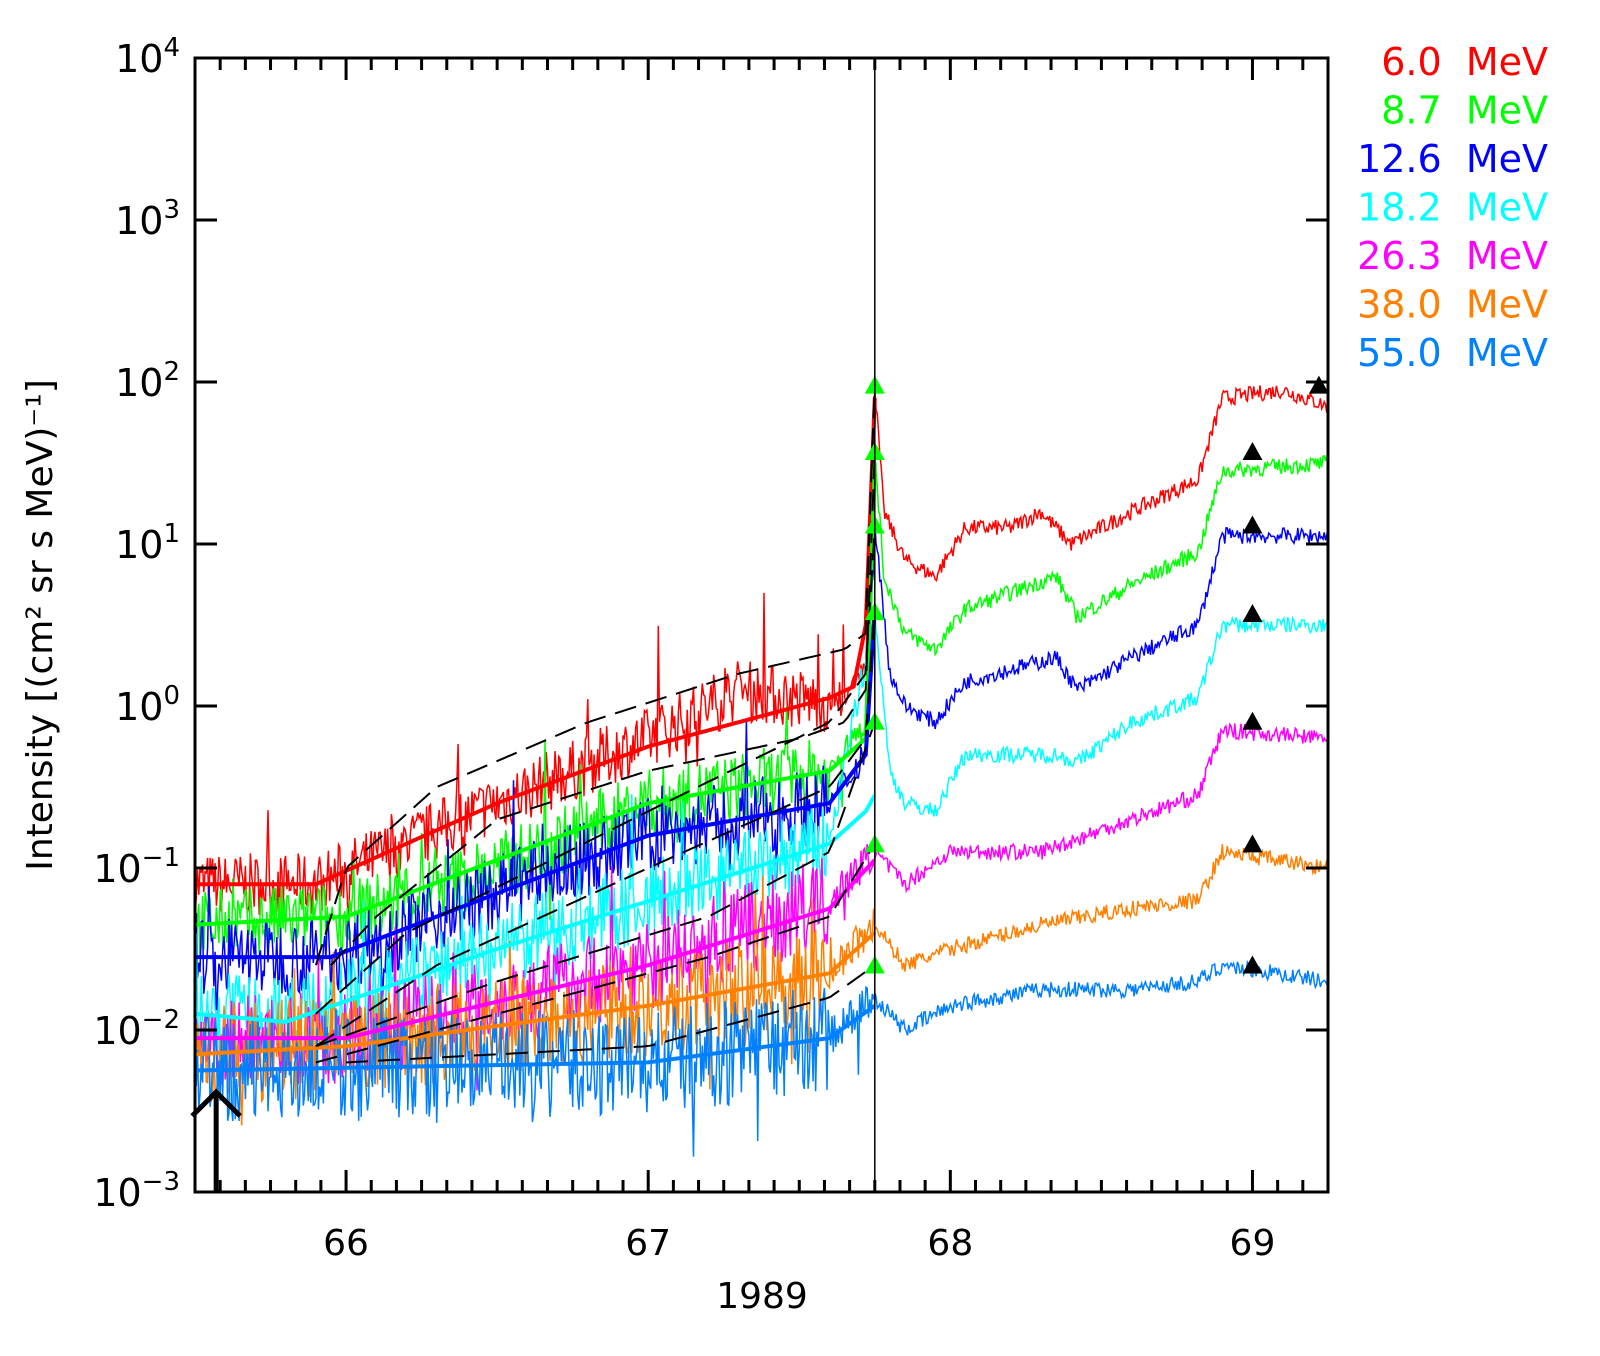 Image resolution: width=1600 pixels, height=1356 pixels. Describe the element at coordinates (1452, 159) in the screenshot. I see `legend-entry-2: 12.6 MeV` at that location.